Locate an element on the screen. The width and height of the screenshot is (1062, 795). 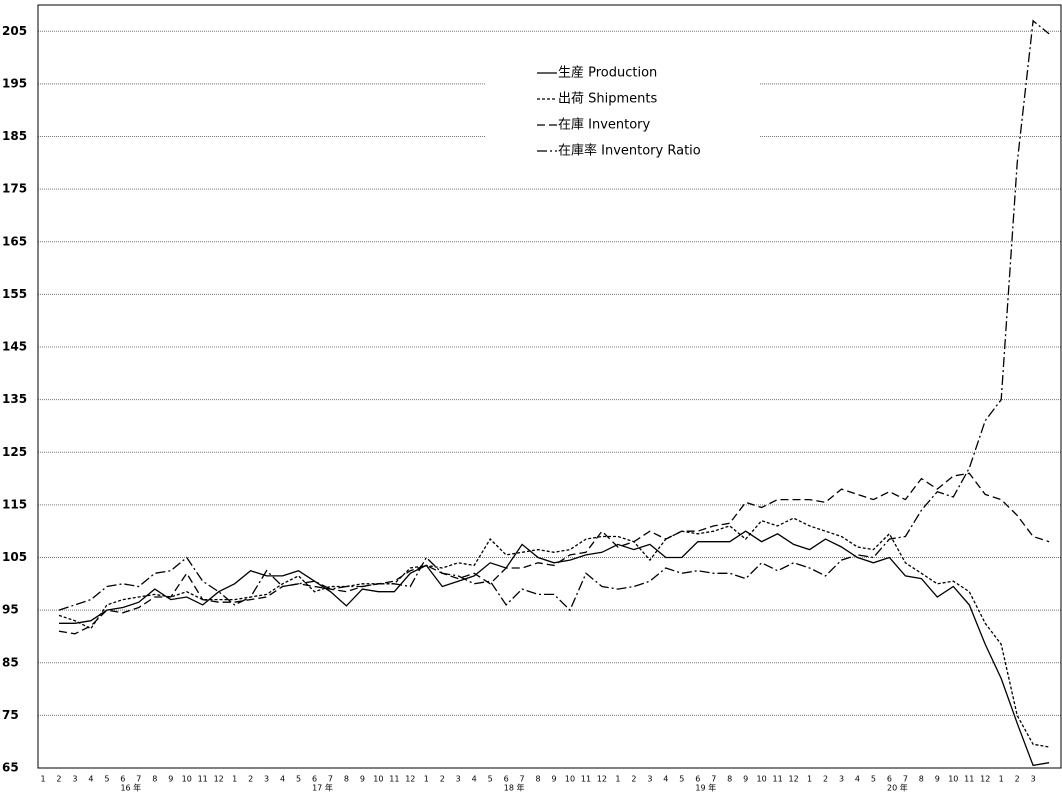
legend-label: 出荷 Shipments is located at coordinates (607, 99).